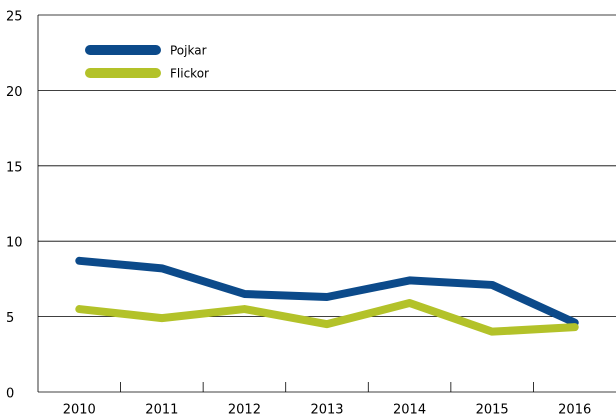 Image resolution: width=616 pixels, height=419 pixels. I want to click on y-tick-label: 0, so click(10, 394).